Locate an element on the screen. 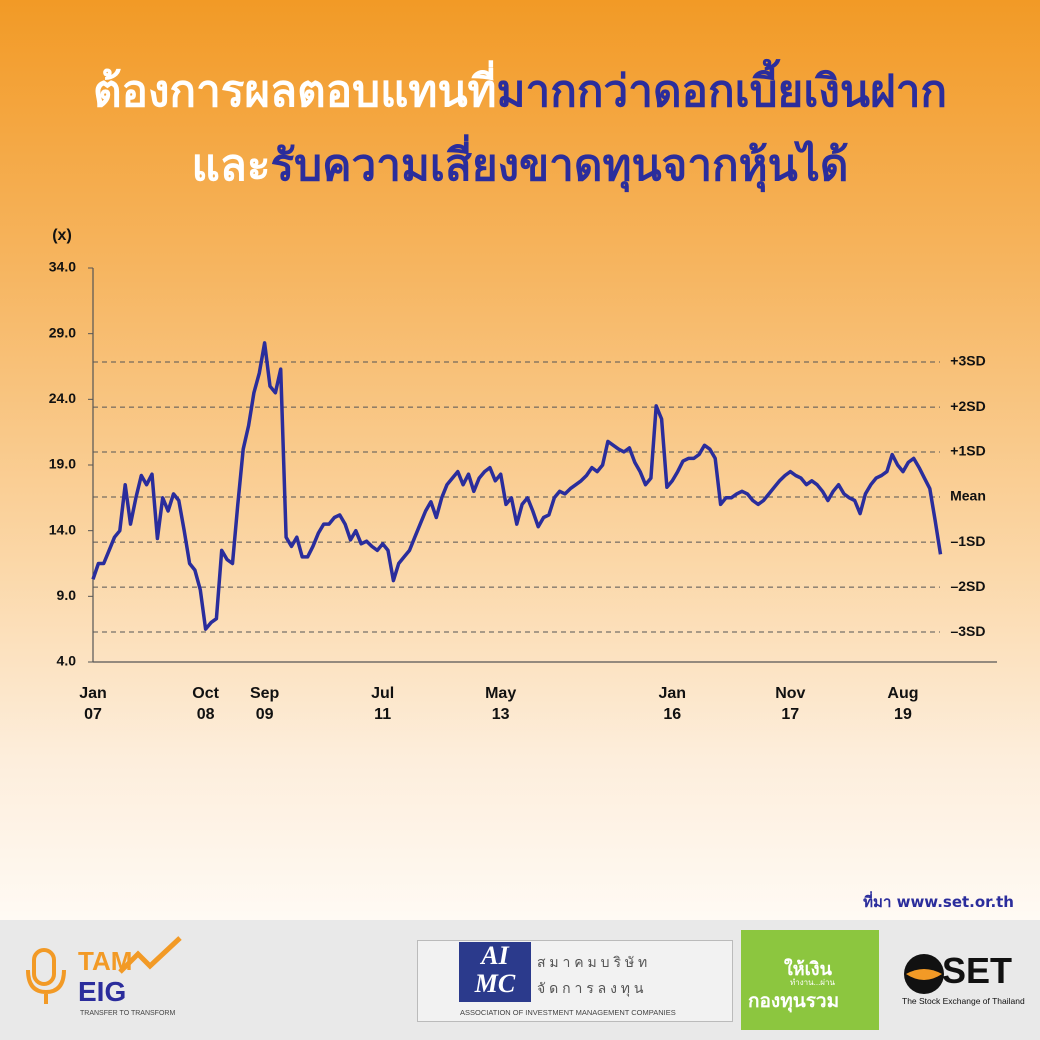 This screenshot has height=1040, width=1040. aimc-logo-bottom: MC is located at coordinates (495, 983).